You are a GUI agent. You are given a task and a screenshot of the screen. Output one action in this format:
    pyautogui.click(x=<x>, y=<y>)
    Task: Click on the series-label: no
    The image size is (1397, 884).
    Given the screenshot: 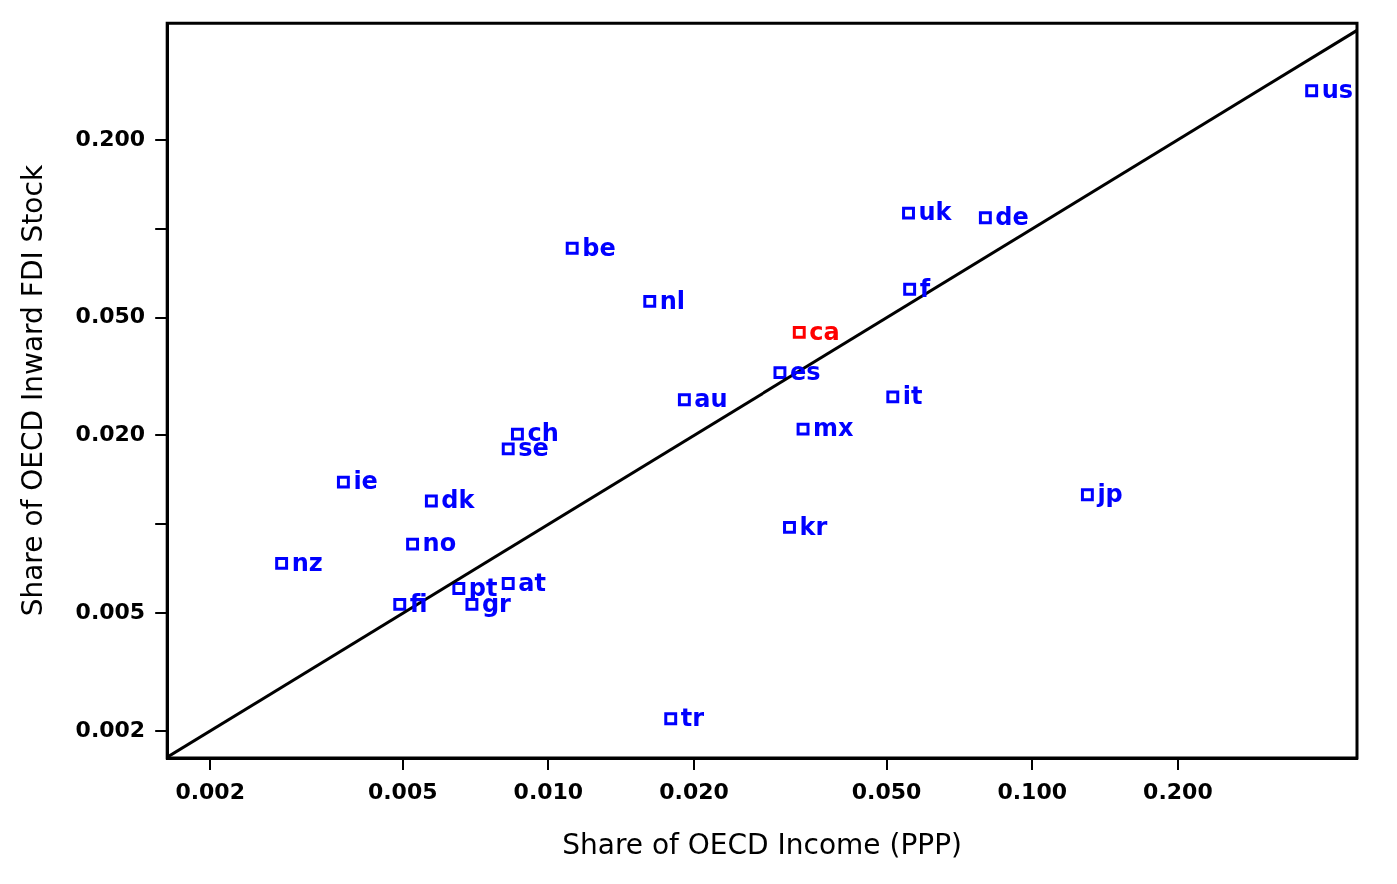 What is the action you would take?
    pyautogui.click(x=439, y=543)
    